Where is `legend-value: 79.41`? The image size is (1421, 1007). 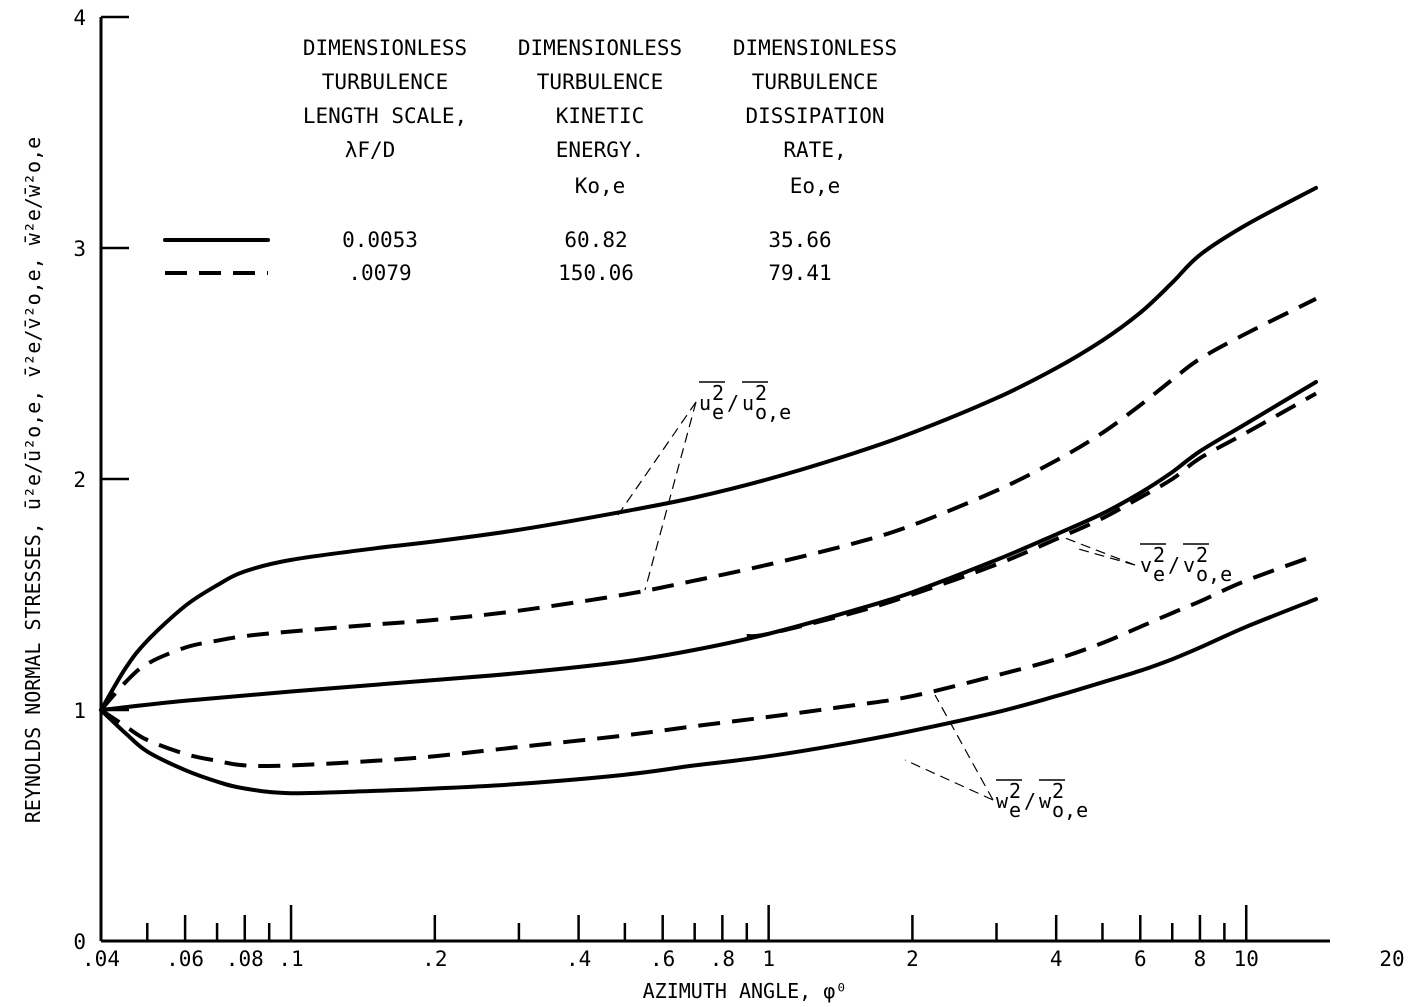
legend-value: 79.41 is located at coordinates (799, 273).